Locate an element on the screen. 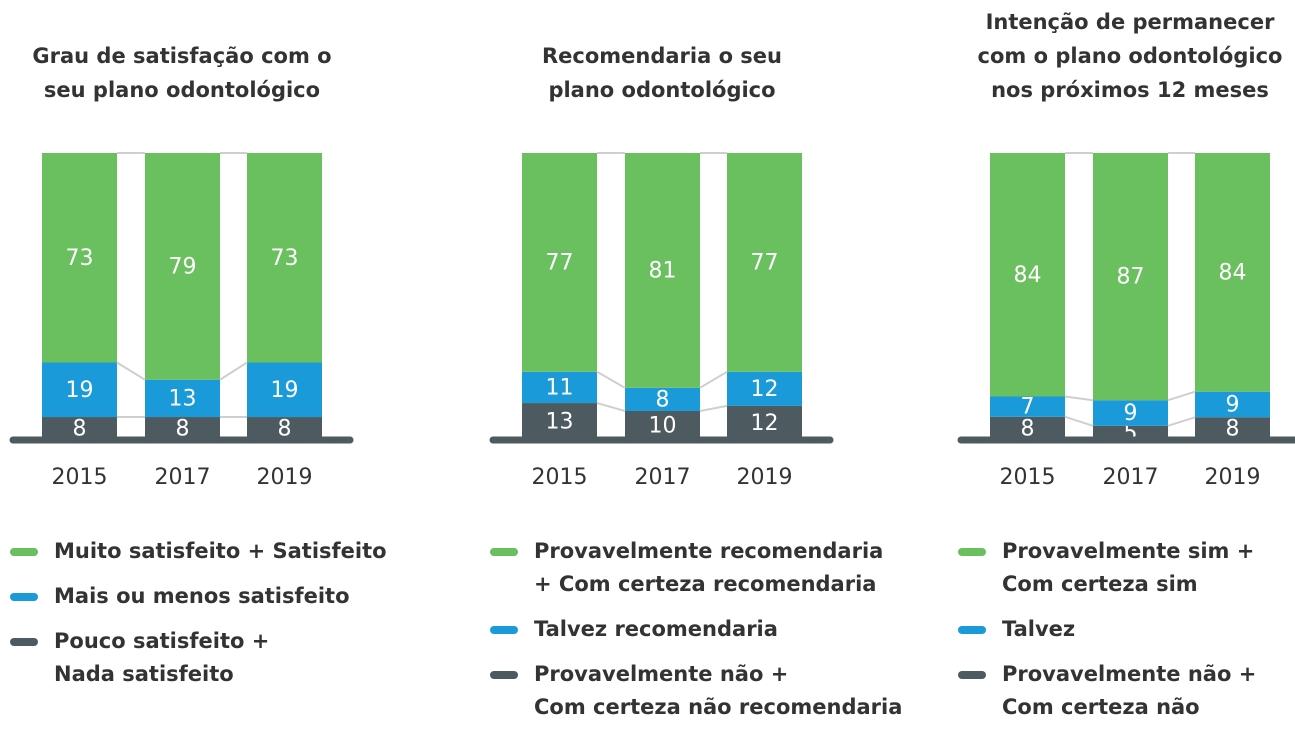 The image size is (1295, 736). value-label: 87 is located at coordinates (1131, 277).